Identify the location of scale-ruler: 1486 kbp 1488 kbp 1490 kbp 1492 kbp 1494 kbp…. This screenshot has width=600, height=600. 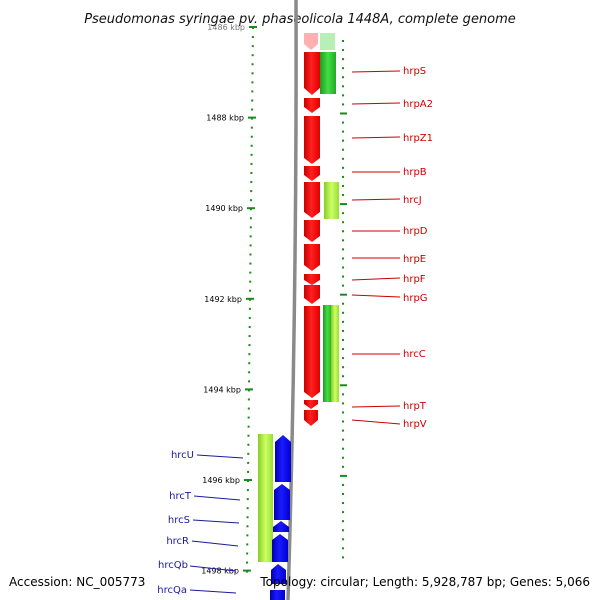
(229, 299).